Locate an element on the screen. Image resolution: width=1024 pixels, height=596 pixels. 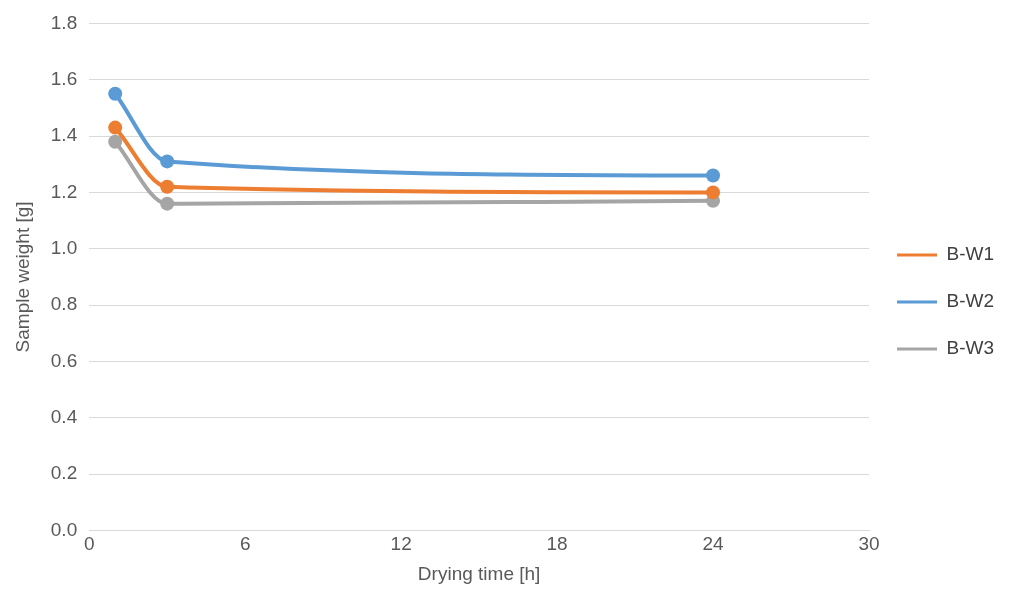
y-tick-label: 0.4 is located at coordinates (64, 416).